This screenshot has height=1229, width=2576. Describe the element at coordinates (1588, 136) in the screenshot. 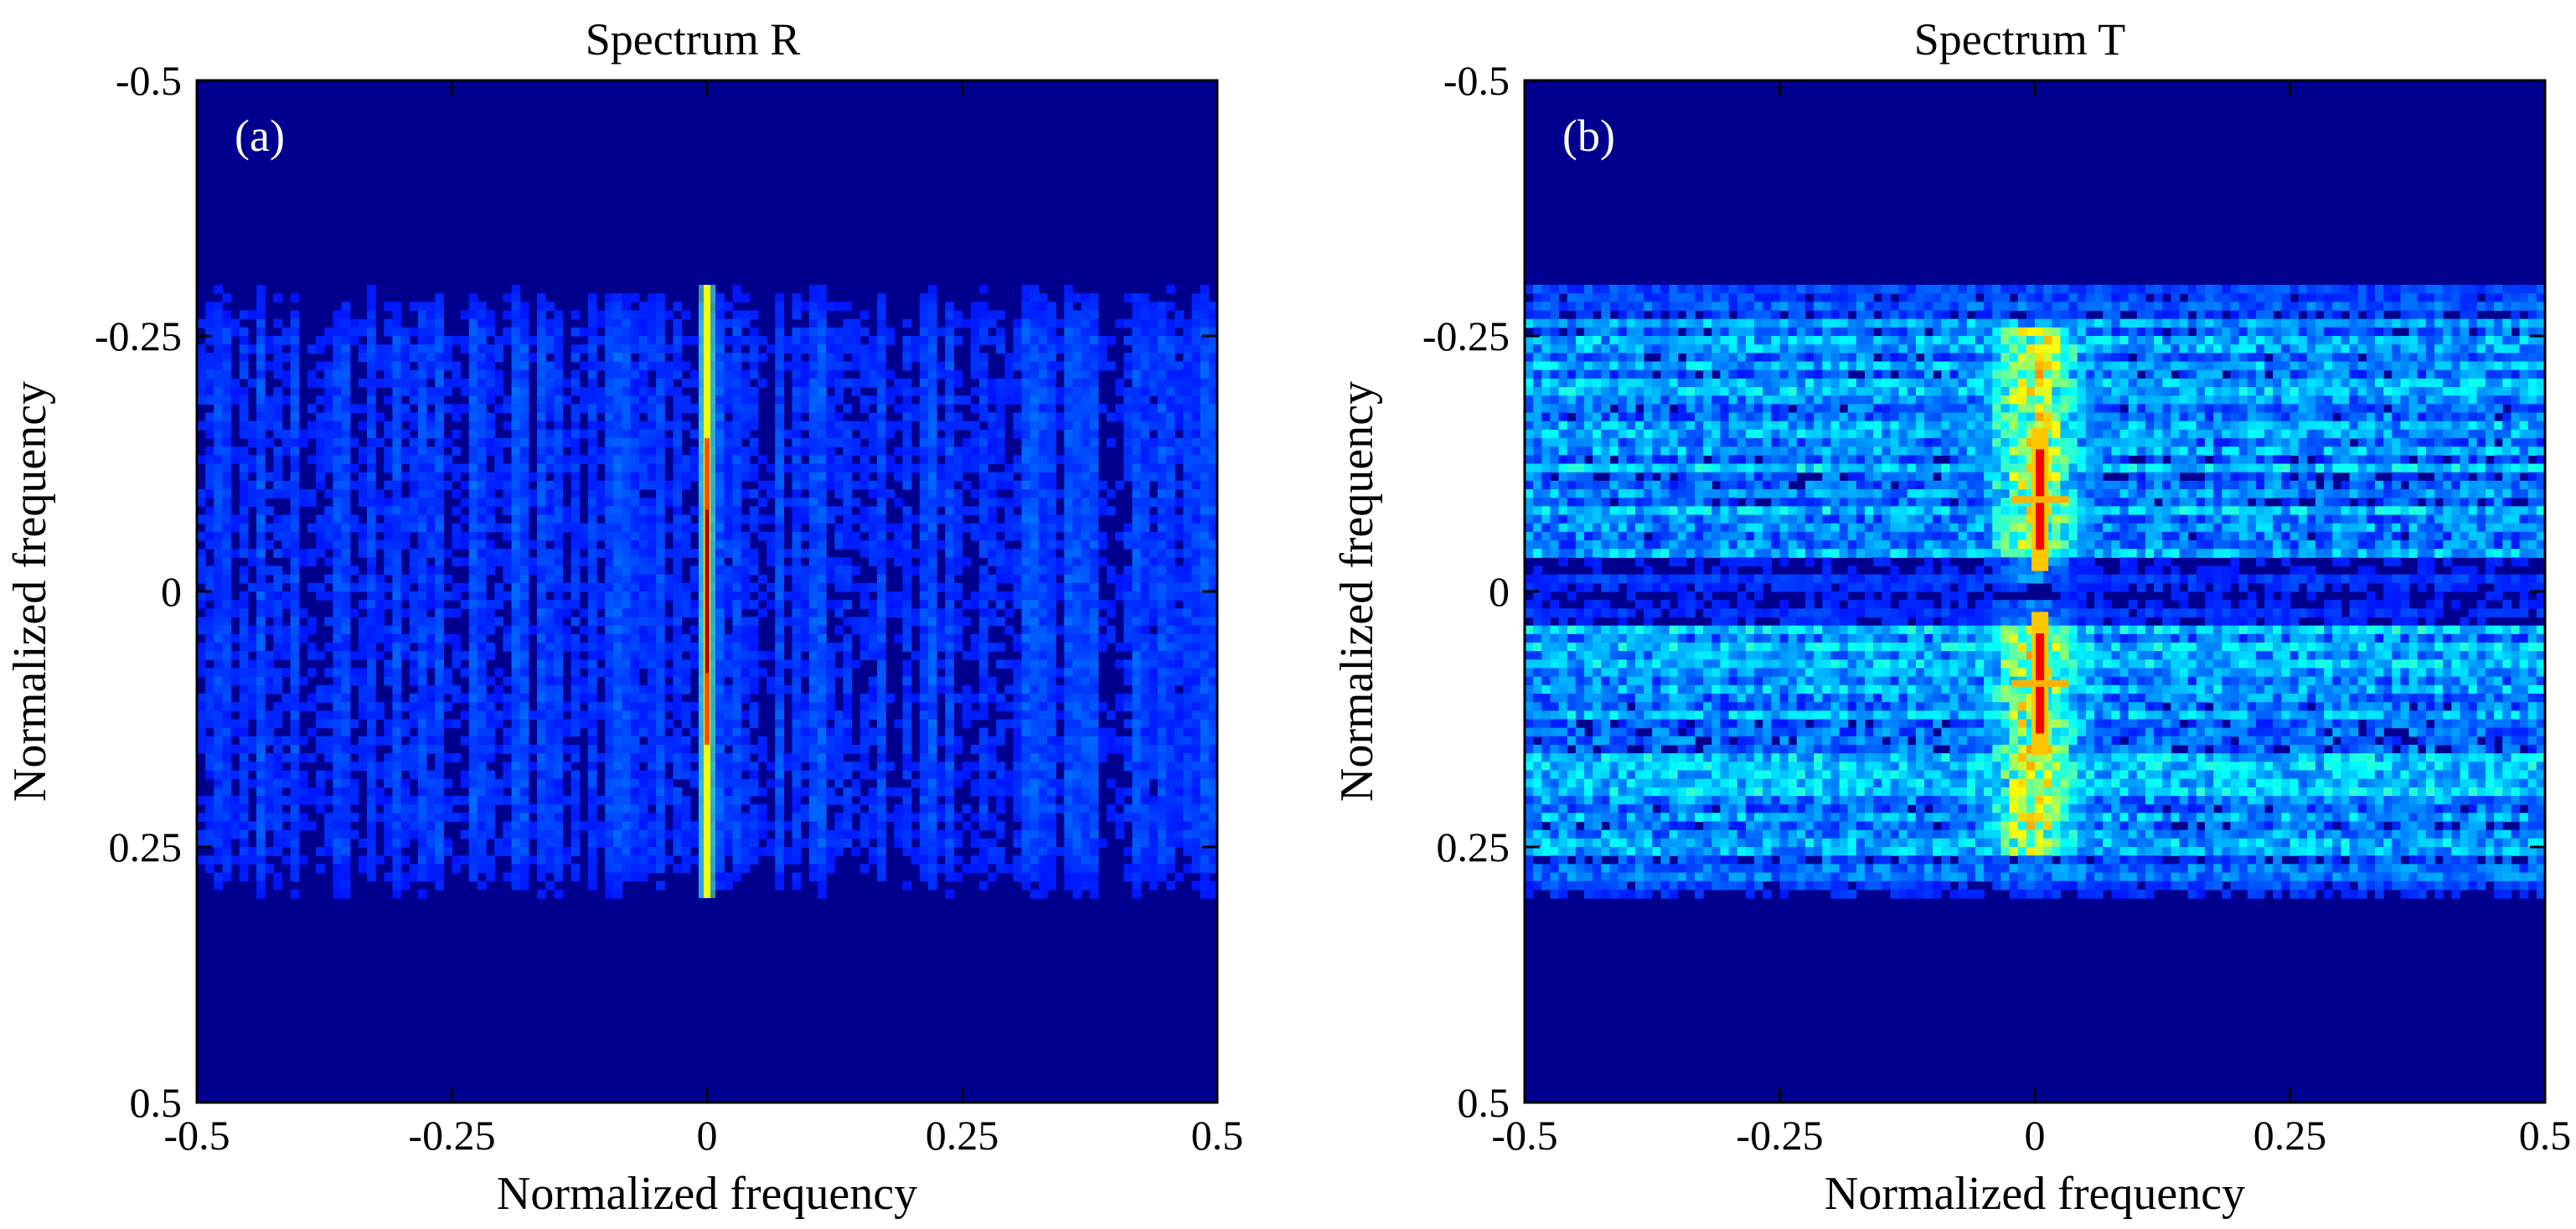

I see `panel-b-label: (b)` at that location.